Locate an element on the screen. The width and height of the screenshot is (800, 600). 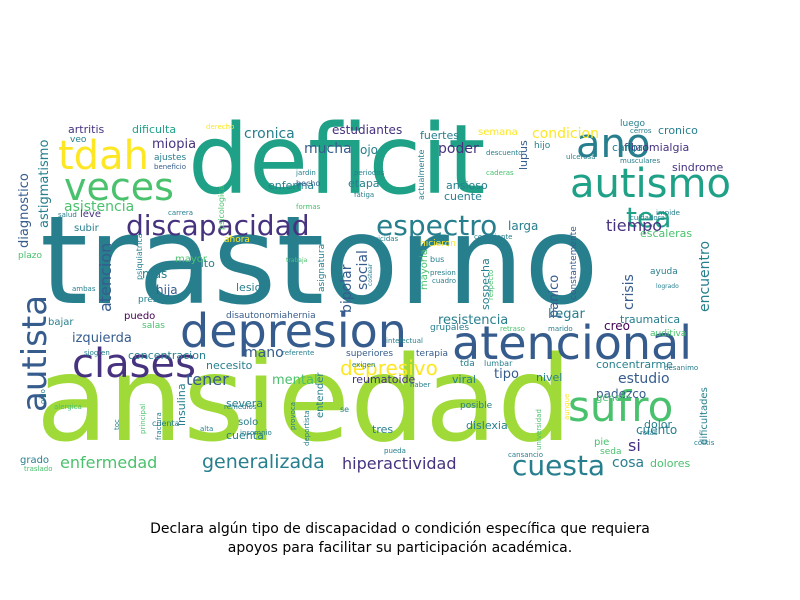
cloud-word: constantemente is located at coordinates (574, 263).